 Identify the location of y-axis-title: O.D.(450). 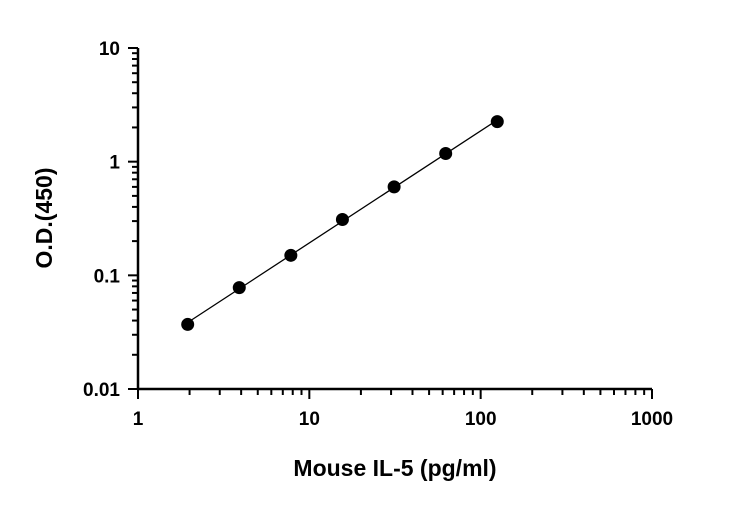
(44, 218).